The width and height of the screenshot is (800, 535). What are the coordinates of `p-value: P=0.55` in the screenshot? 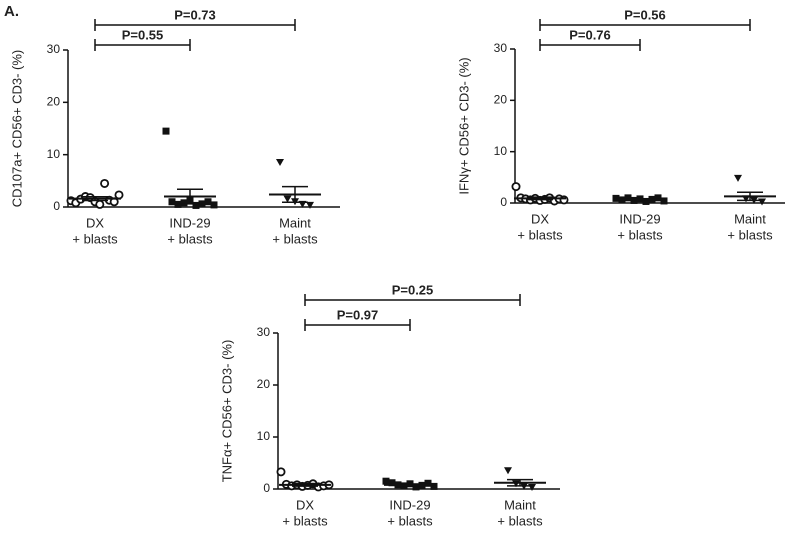 It's located at (143, 34).